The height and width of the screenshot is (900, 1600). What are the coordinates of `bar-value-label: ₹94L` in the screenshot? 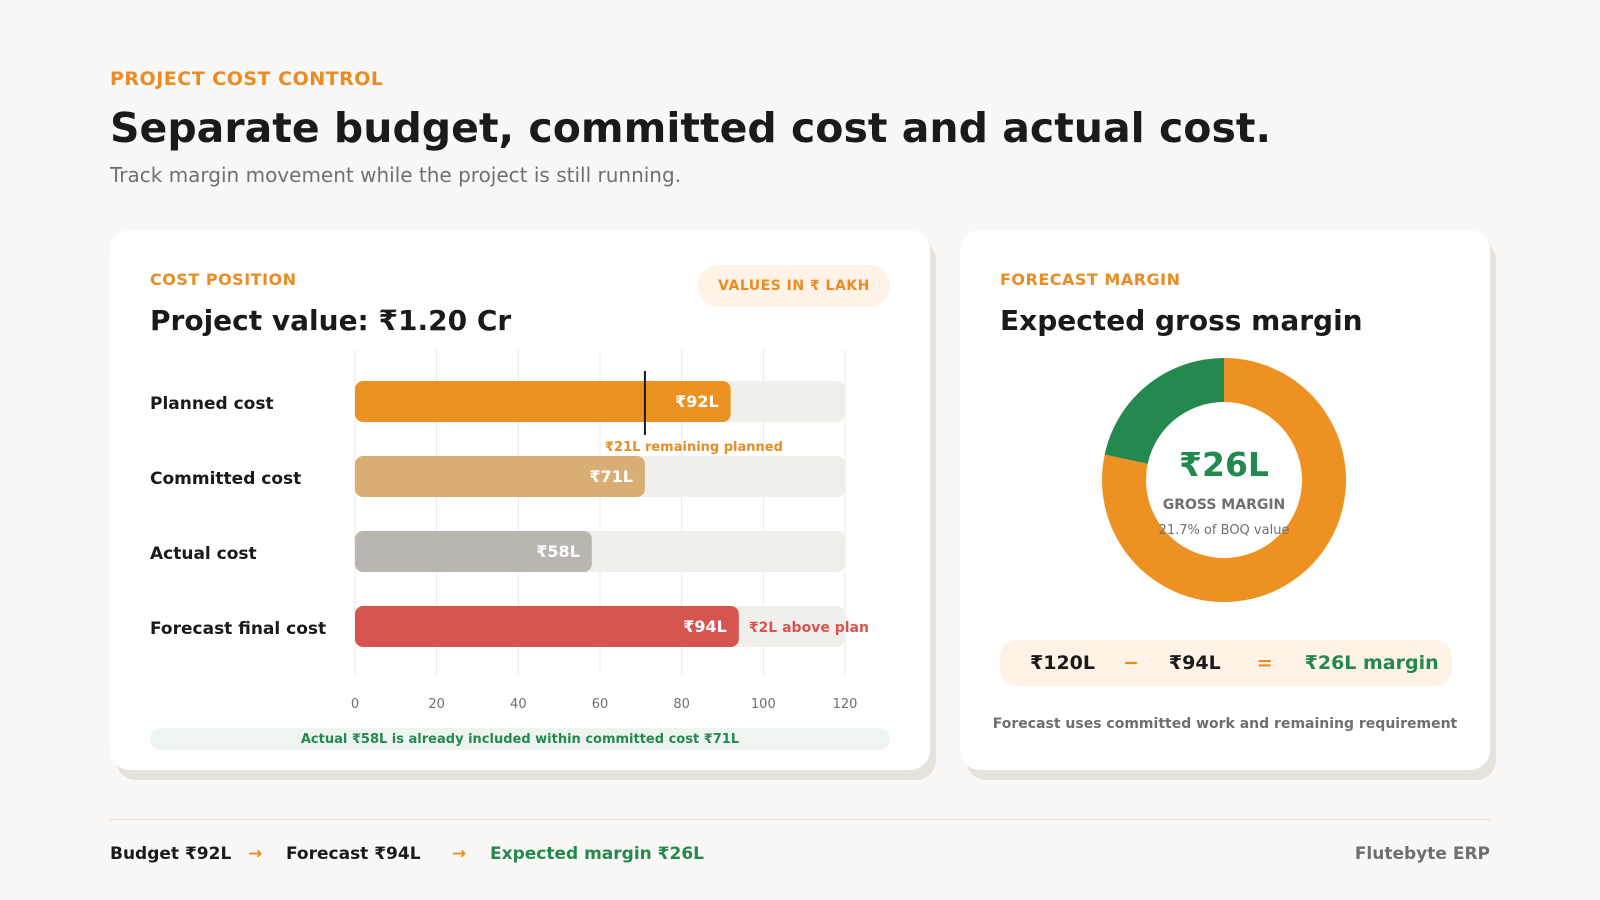 It's located at (705, 626).